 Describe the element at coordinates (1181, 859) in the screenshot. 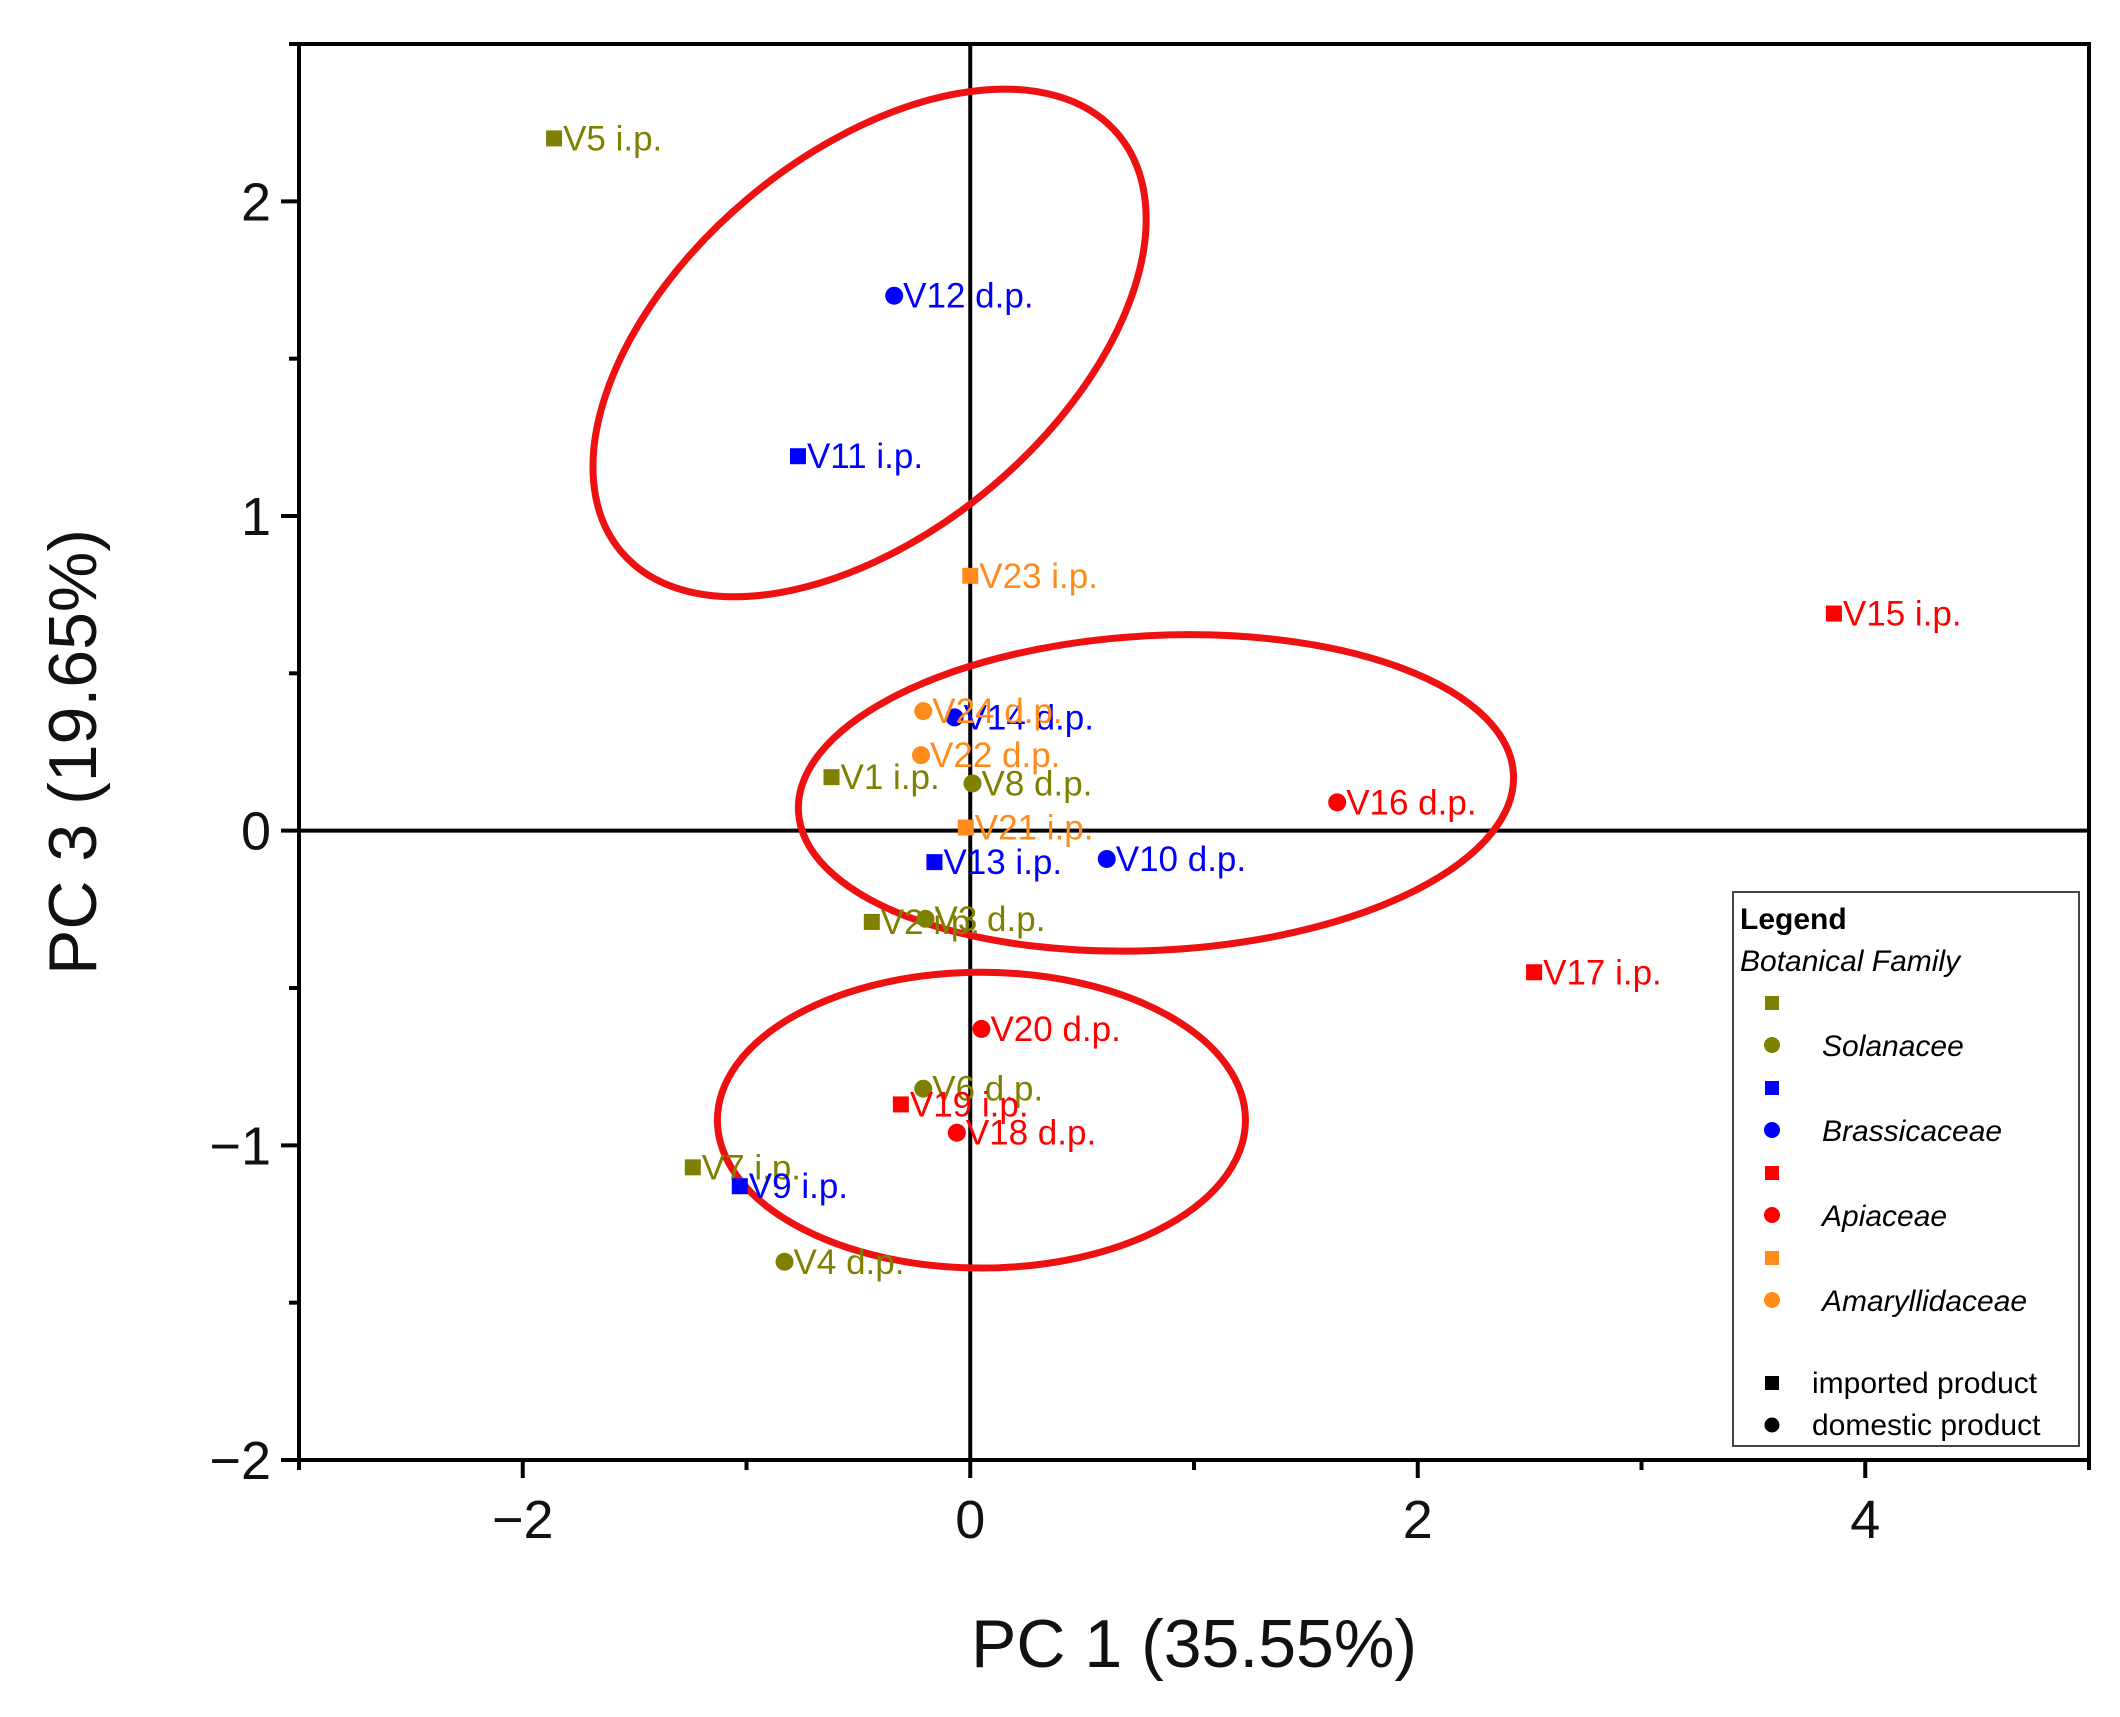

I see `point-label-v10-d-p: V10 d.p.` at that location.